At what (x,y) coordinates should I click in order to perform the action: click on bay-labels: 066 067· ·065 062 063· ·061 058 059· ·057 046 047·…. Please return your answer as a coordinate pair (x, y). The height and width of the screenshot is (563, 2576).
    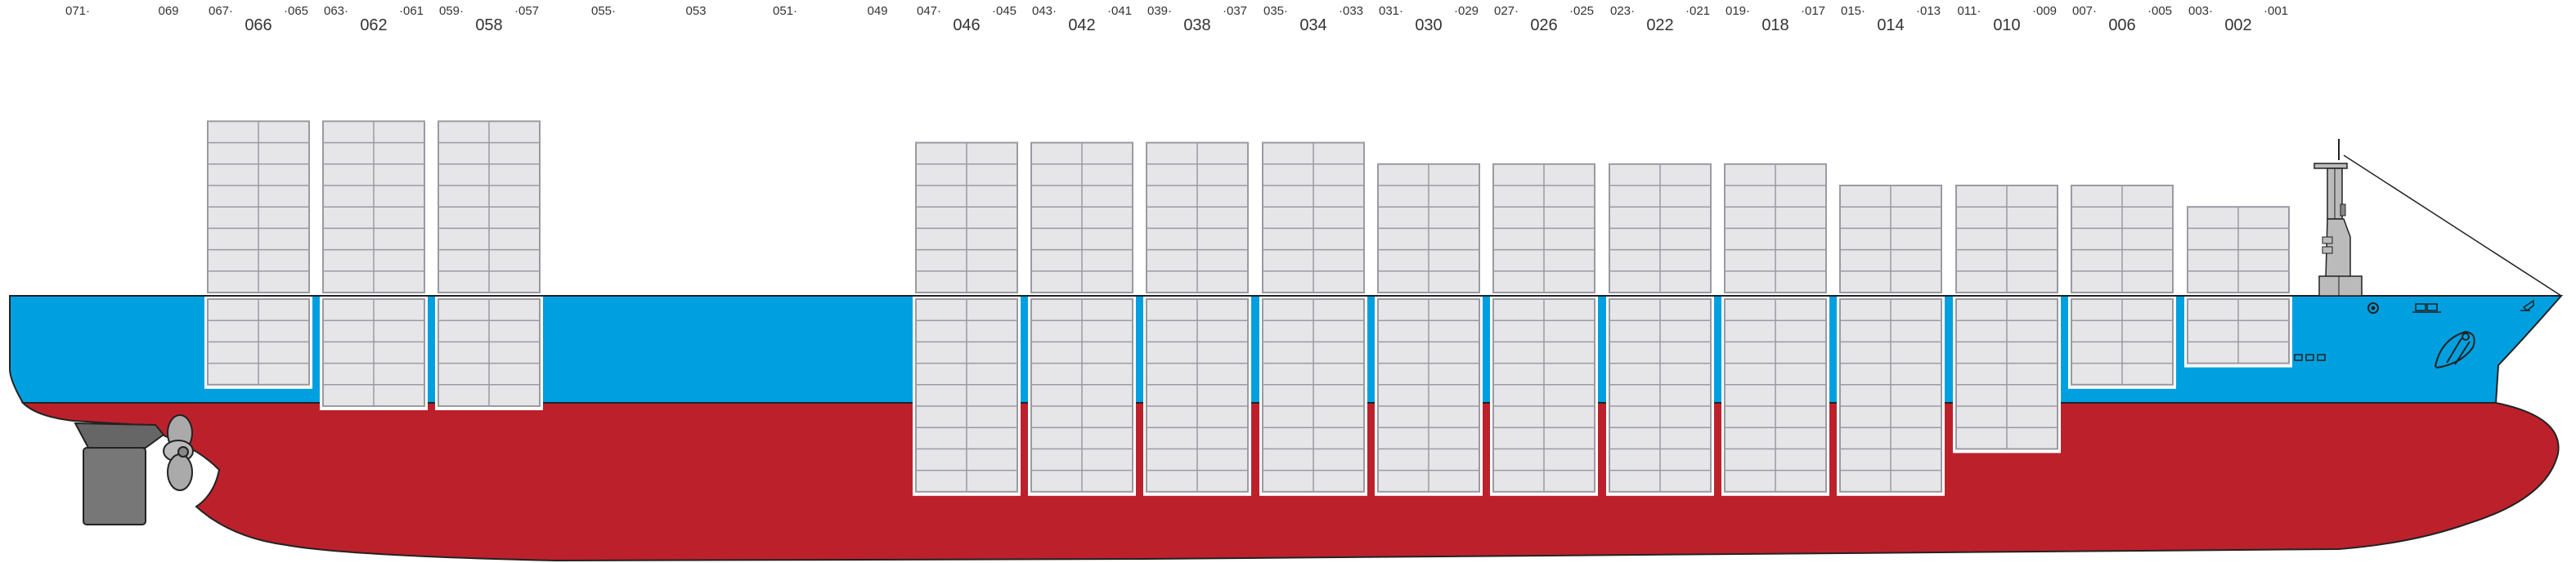
    Looking at the image, I should click on (1176, 19).